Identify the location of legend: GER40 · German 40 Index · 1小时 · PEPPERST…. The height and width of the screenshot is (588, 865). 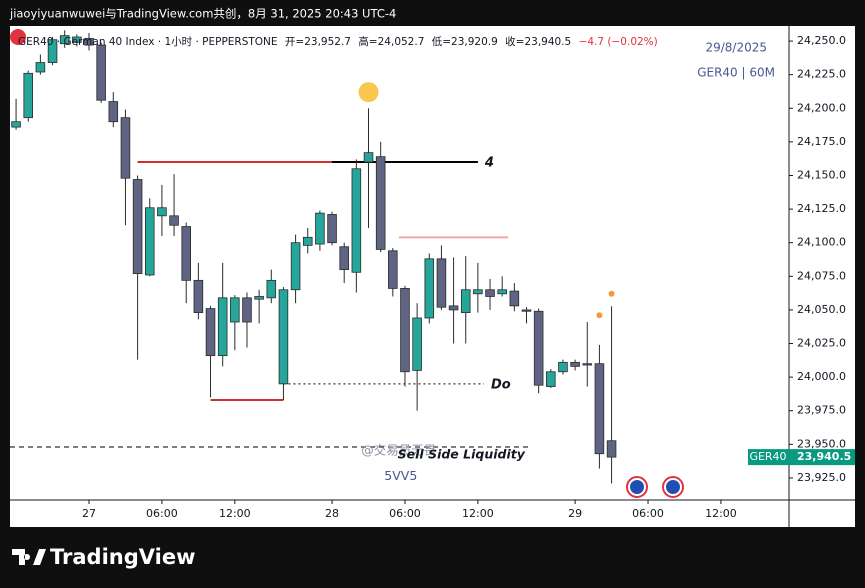
(338, 41).